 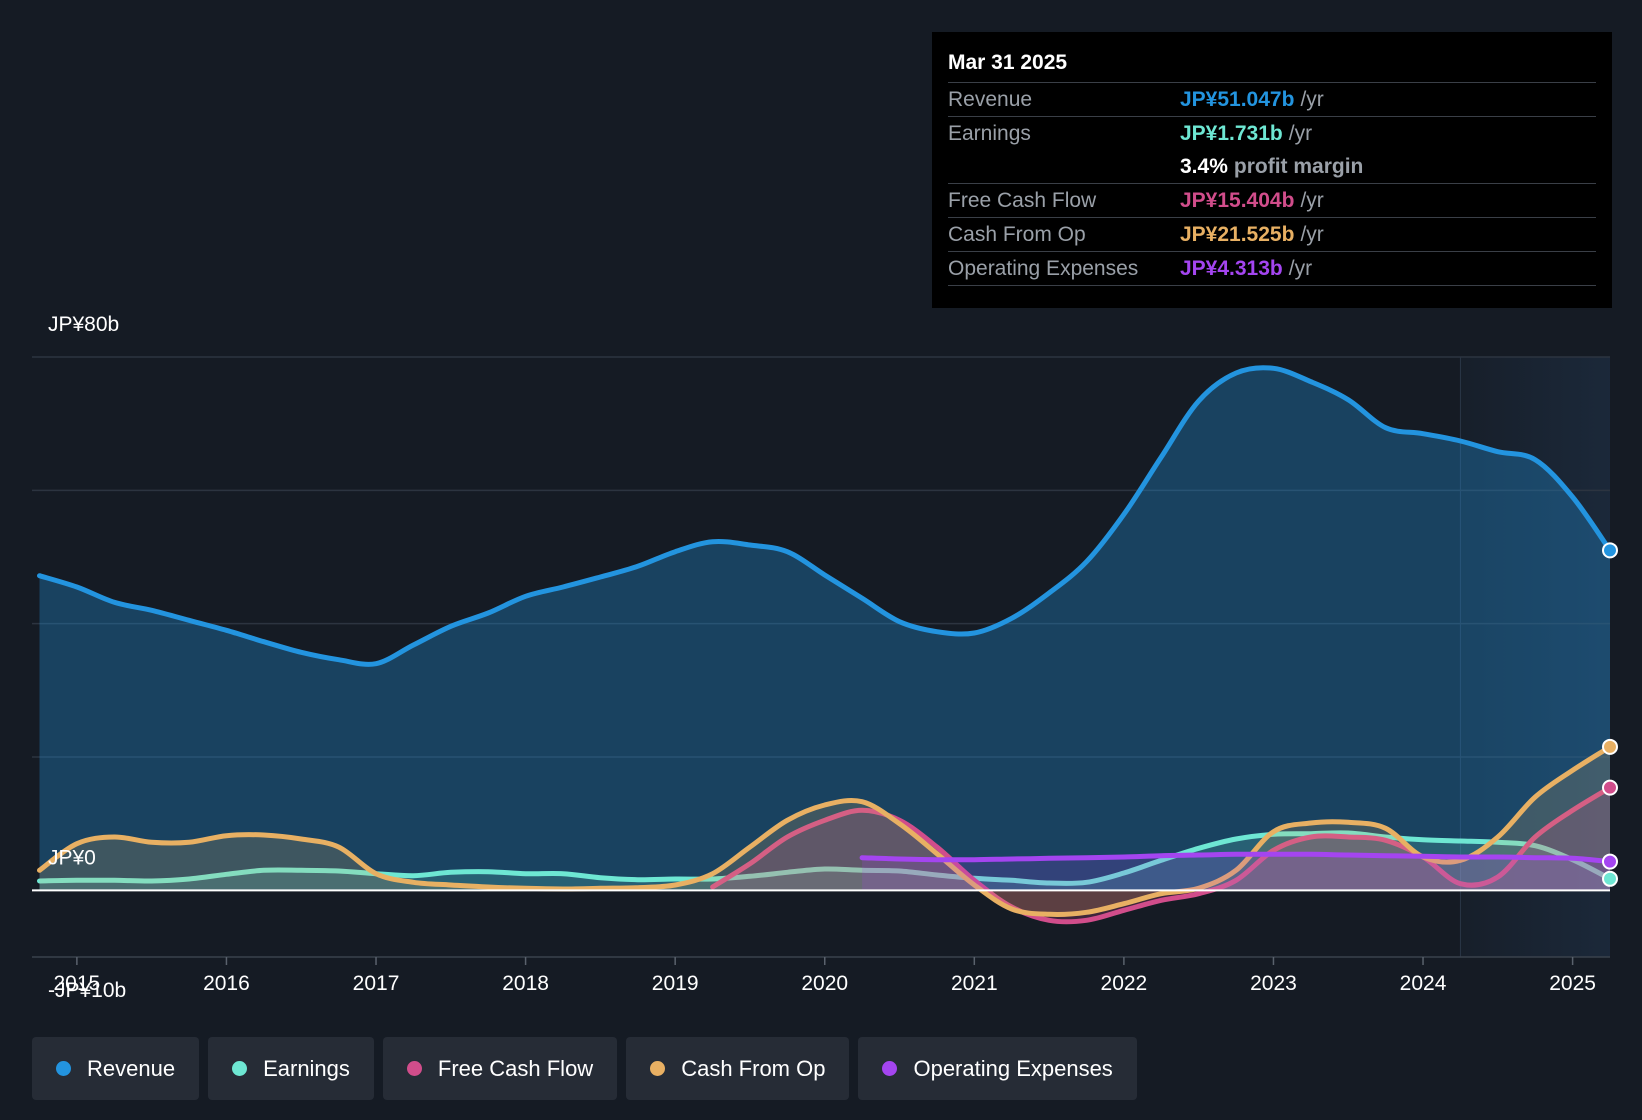 What do you see at coordinates (525, 983) in the screenshot?
I see `x-tick-label: 2018` at bounding box center [525, 983].